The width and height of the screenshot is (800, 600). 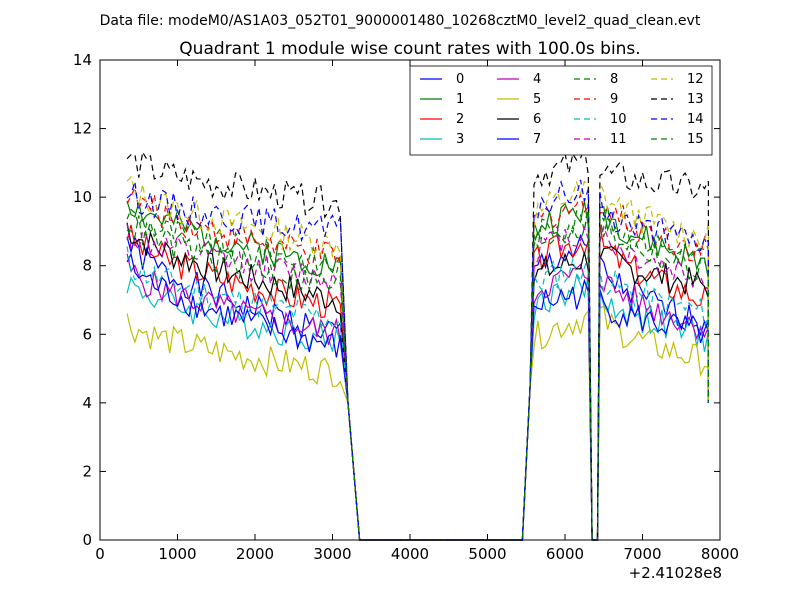 What do you see at coordinates (87, 334) in the screenshot?
I see `y-tick-label: 6` at bounding box center [87, 334].